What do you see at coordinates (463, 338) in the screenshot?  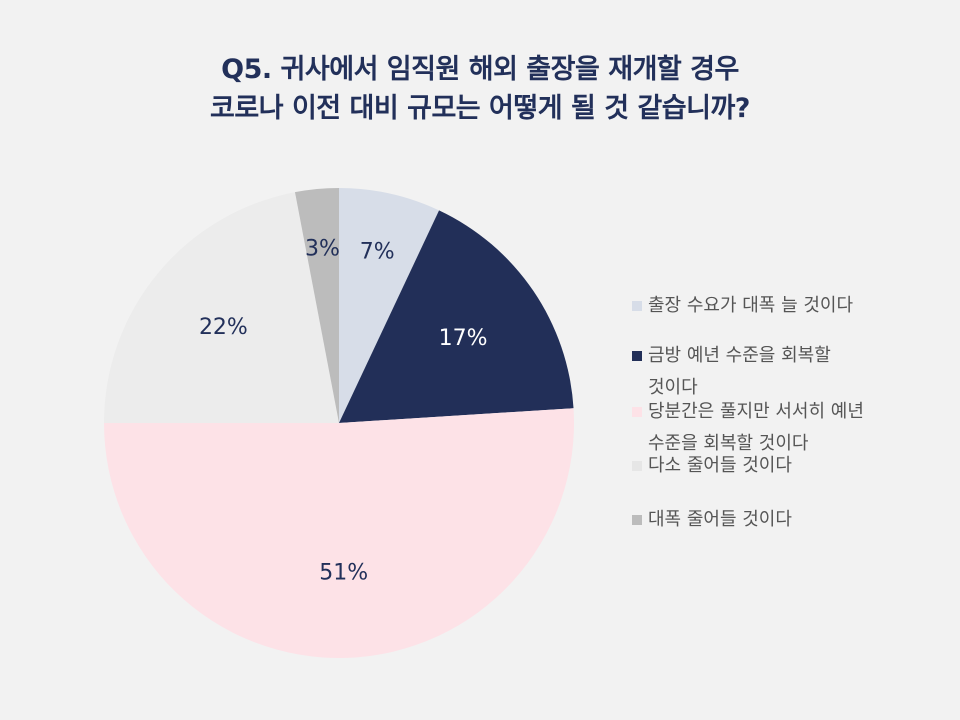 I see `slice-label: 17%` at bounding box center [463, 338].